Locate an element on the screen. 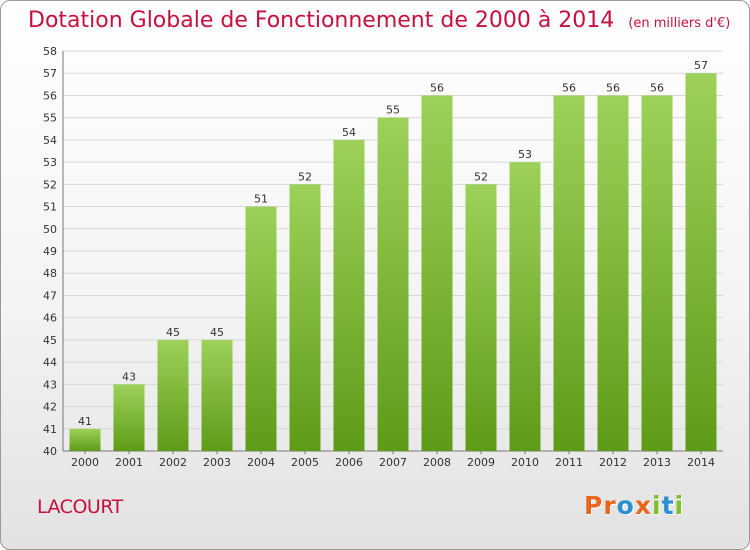 This screenshot has width=750, height=550. y-tick-label: 57 is located at coordinates (50, 73).